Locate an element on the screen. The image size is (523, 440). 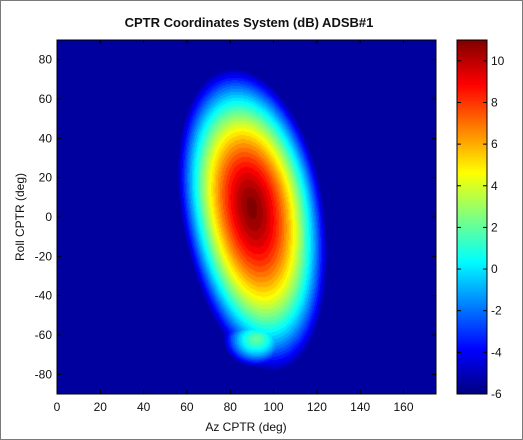
colorbar-tick-label: -2 is located at coordinates (496, 311).